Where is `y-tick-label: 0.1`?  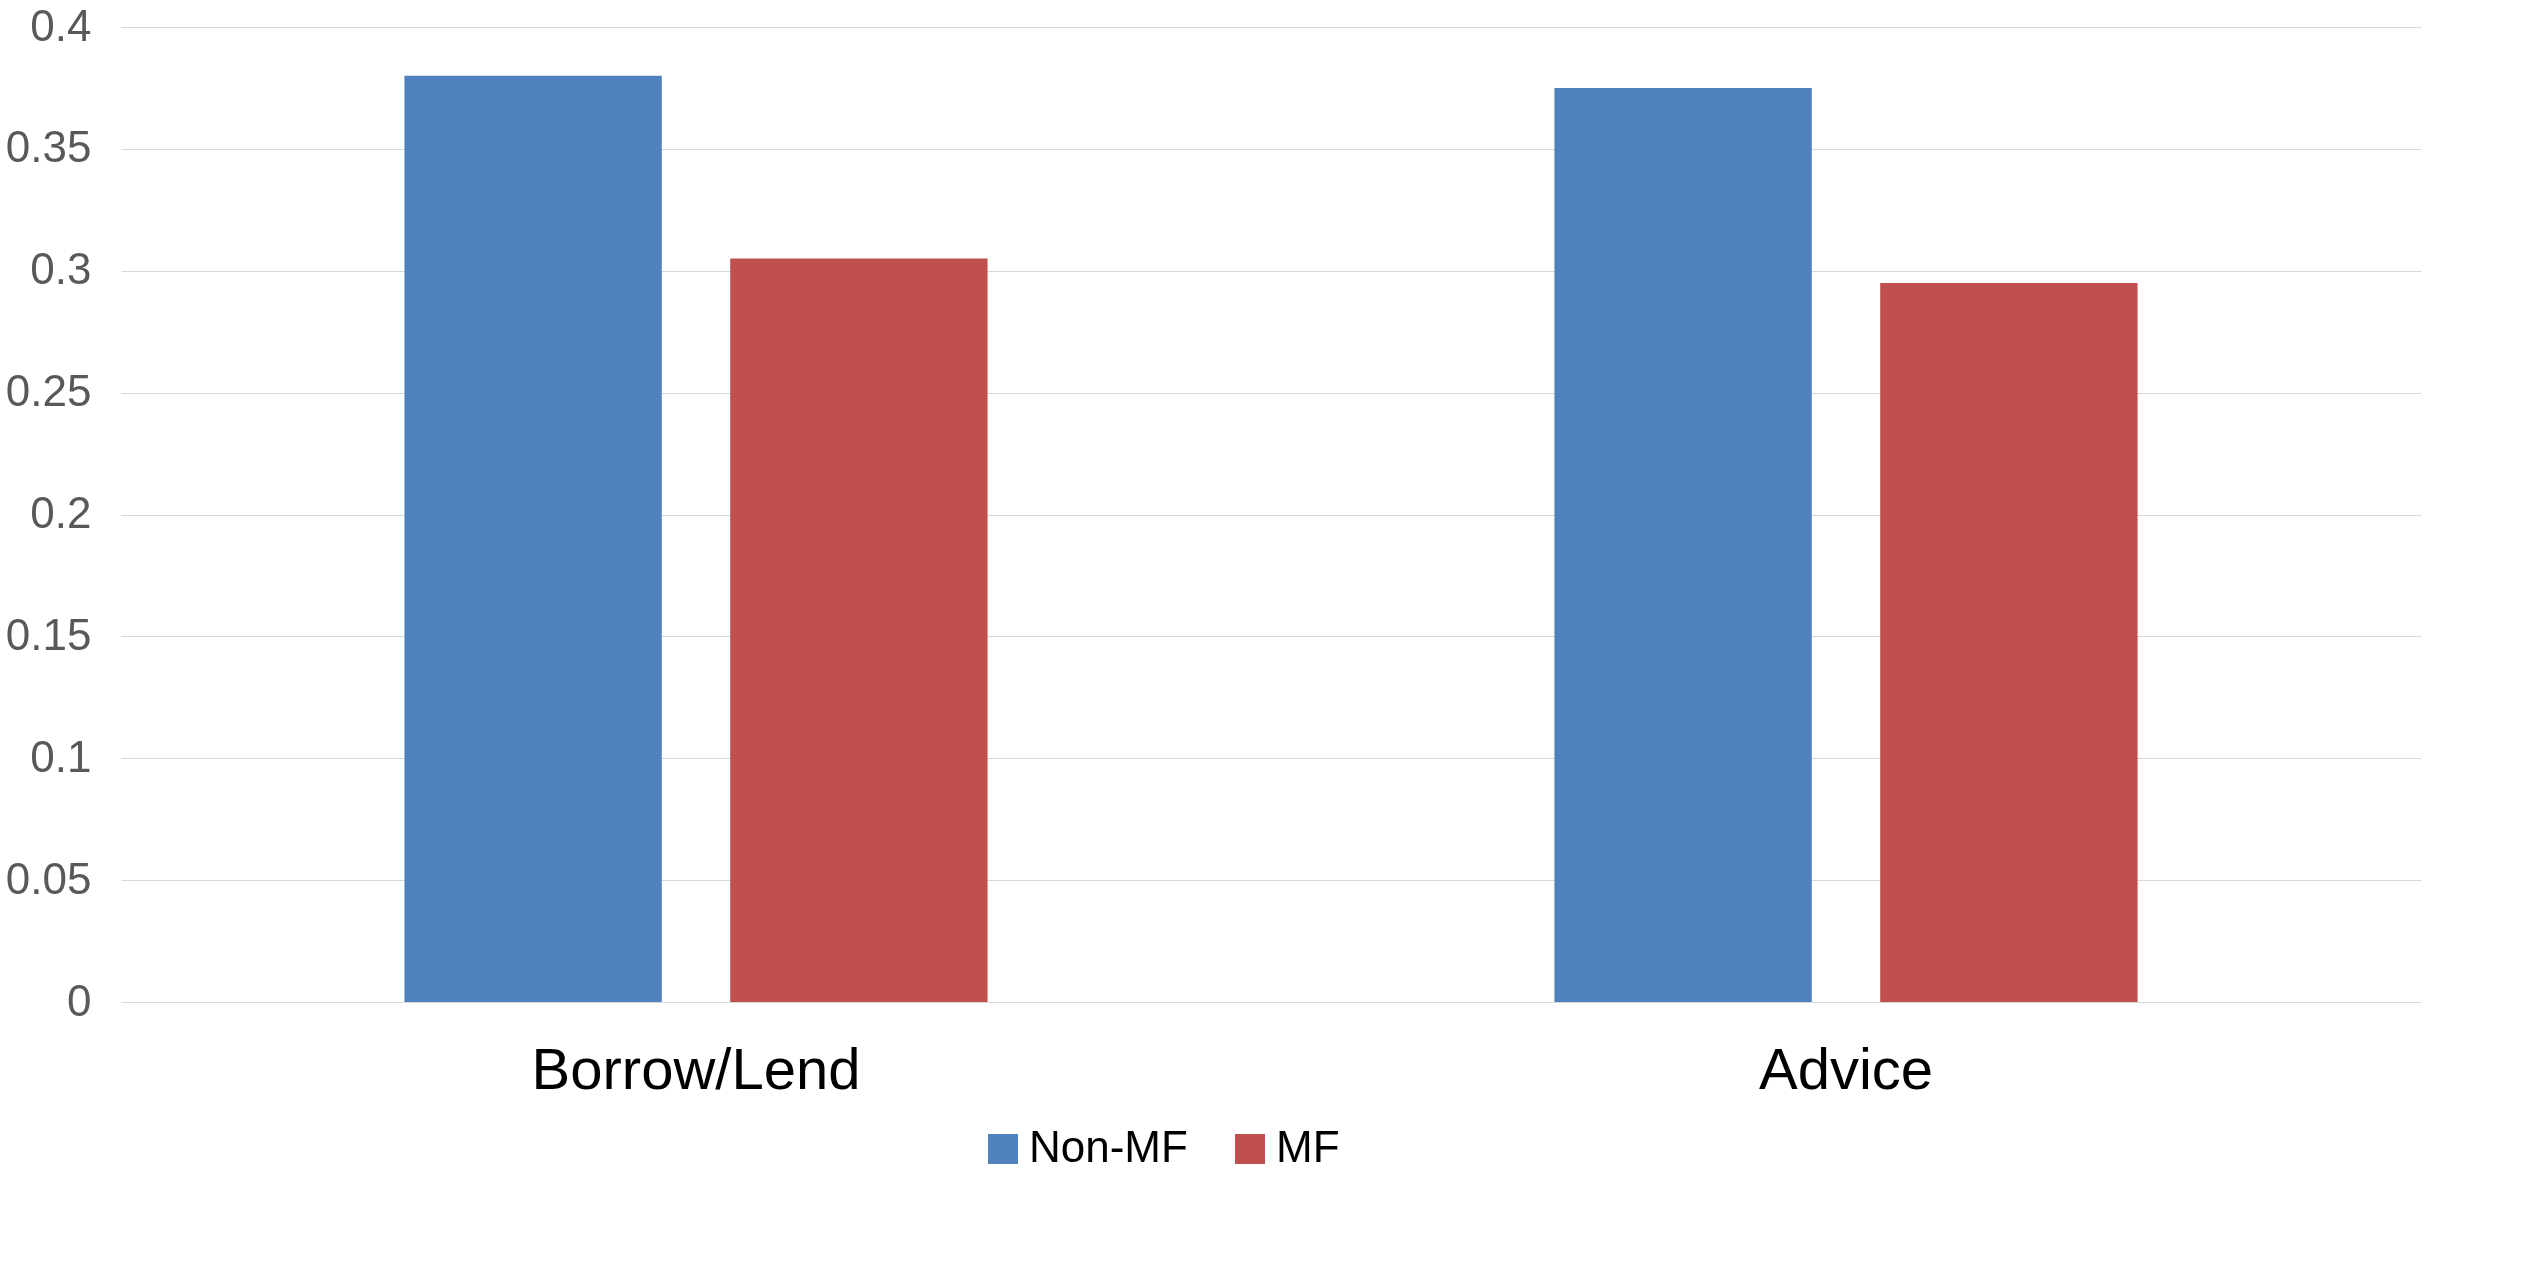 y-tick-label: 0.1 is located at coordinates (61, 756).